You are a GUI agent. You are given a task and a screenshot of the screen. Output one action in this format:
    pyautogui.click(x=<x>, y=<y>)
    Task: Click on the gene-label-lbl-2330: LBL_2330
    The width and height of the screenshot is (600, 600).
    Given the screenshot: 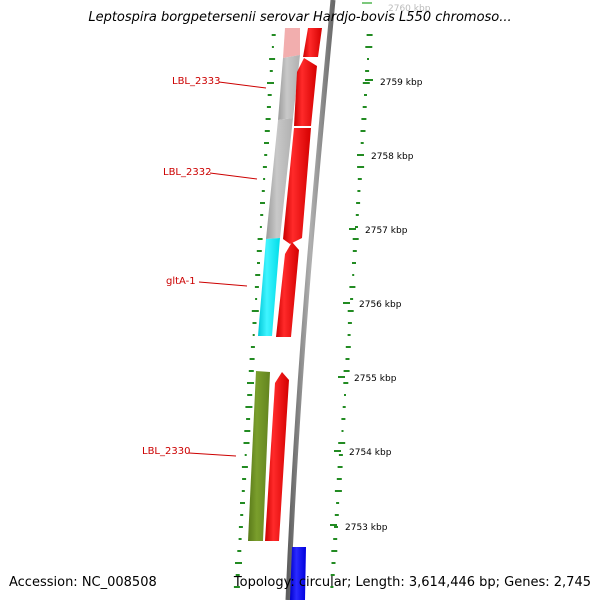 What is the action you would take?
    pyautogui.click(x=166, y=451)
    